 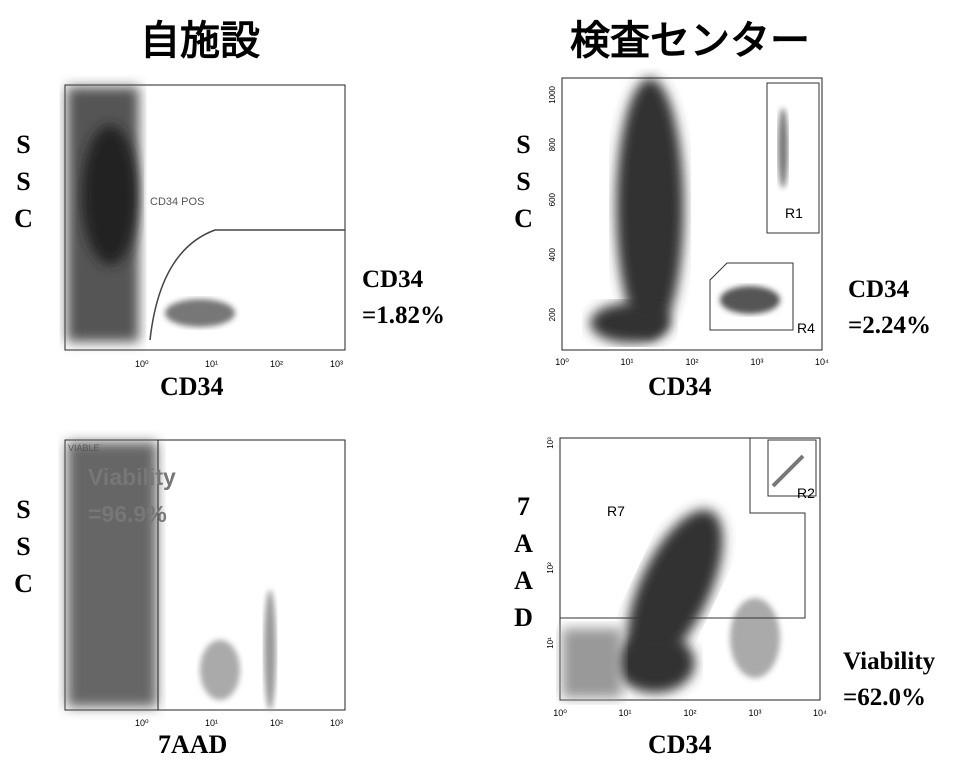 I want to click on region-label: R2, so click(x=806, y=493).